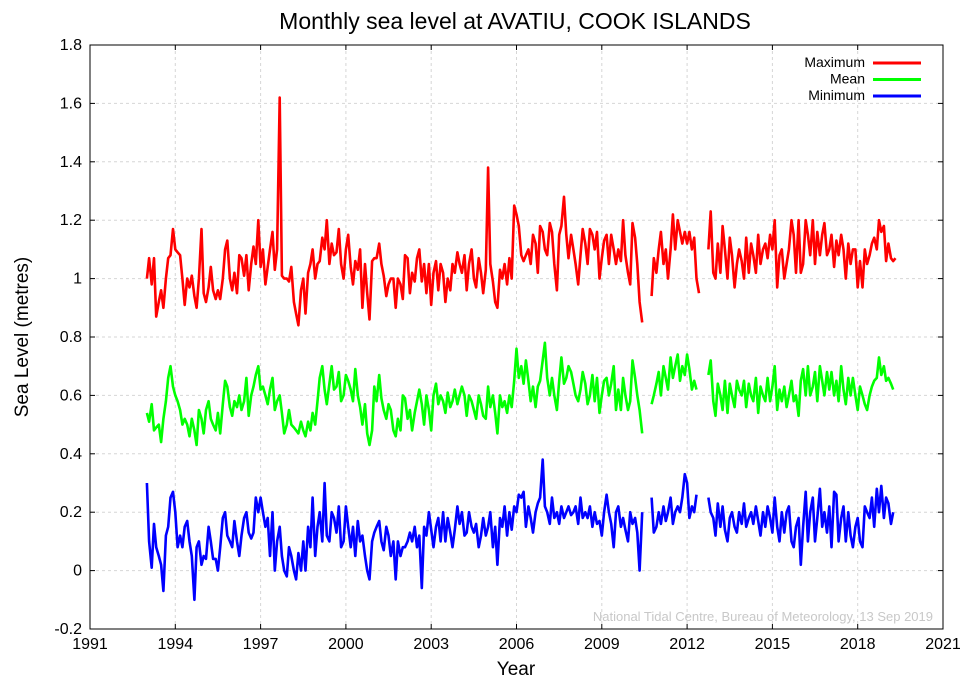  Describe the element at coordinates (71, 220) in the screenshot. I see `y-tick-label: 1.2` at that location.